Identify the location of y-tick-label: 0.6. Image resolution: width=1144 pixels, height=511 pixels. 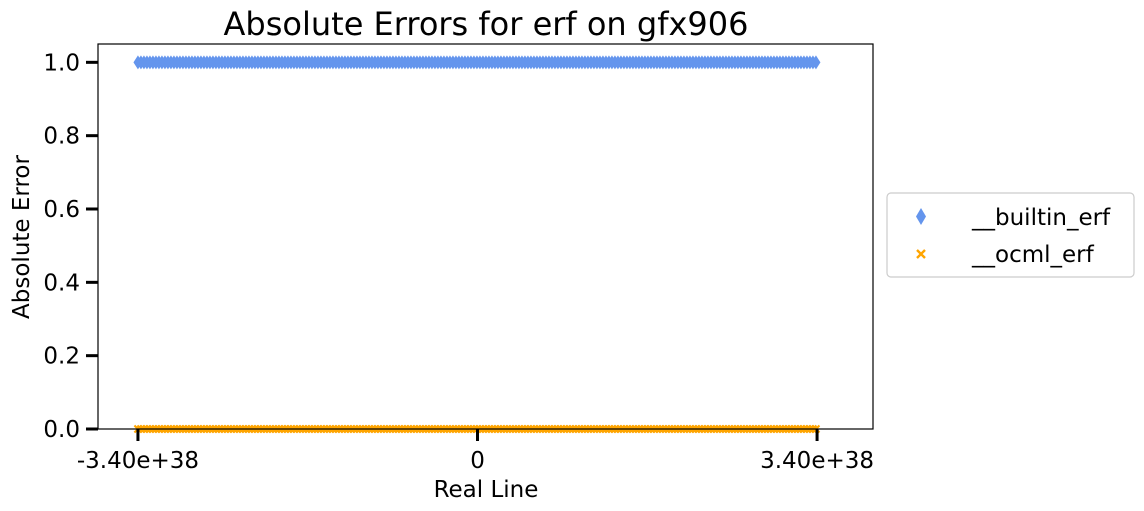
(61, 210).